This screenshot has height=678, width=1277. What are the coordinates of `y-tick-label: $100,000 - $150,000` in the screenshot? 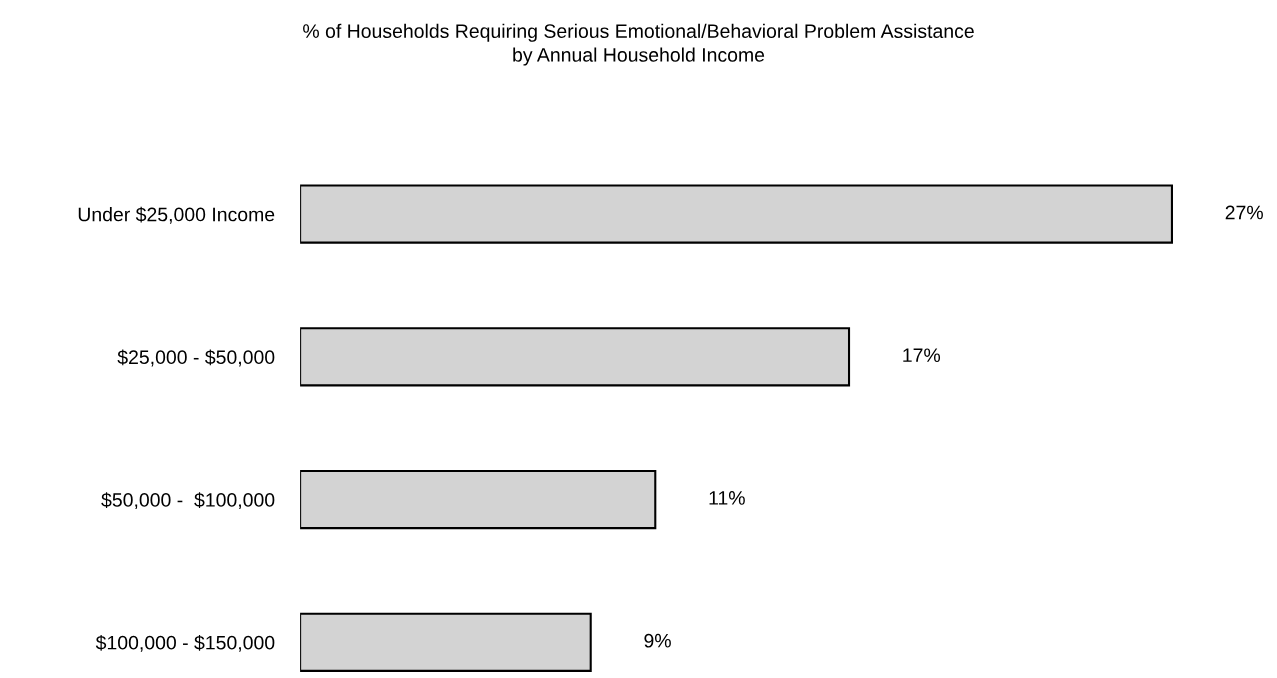 It's located at (185, 643).